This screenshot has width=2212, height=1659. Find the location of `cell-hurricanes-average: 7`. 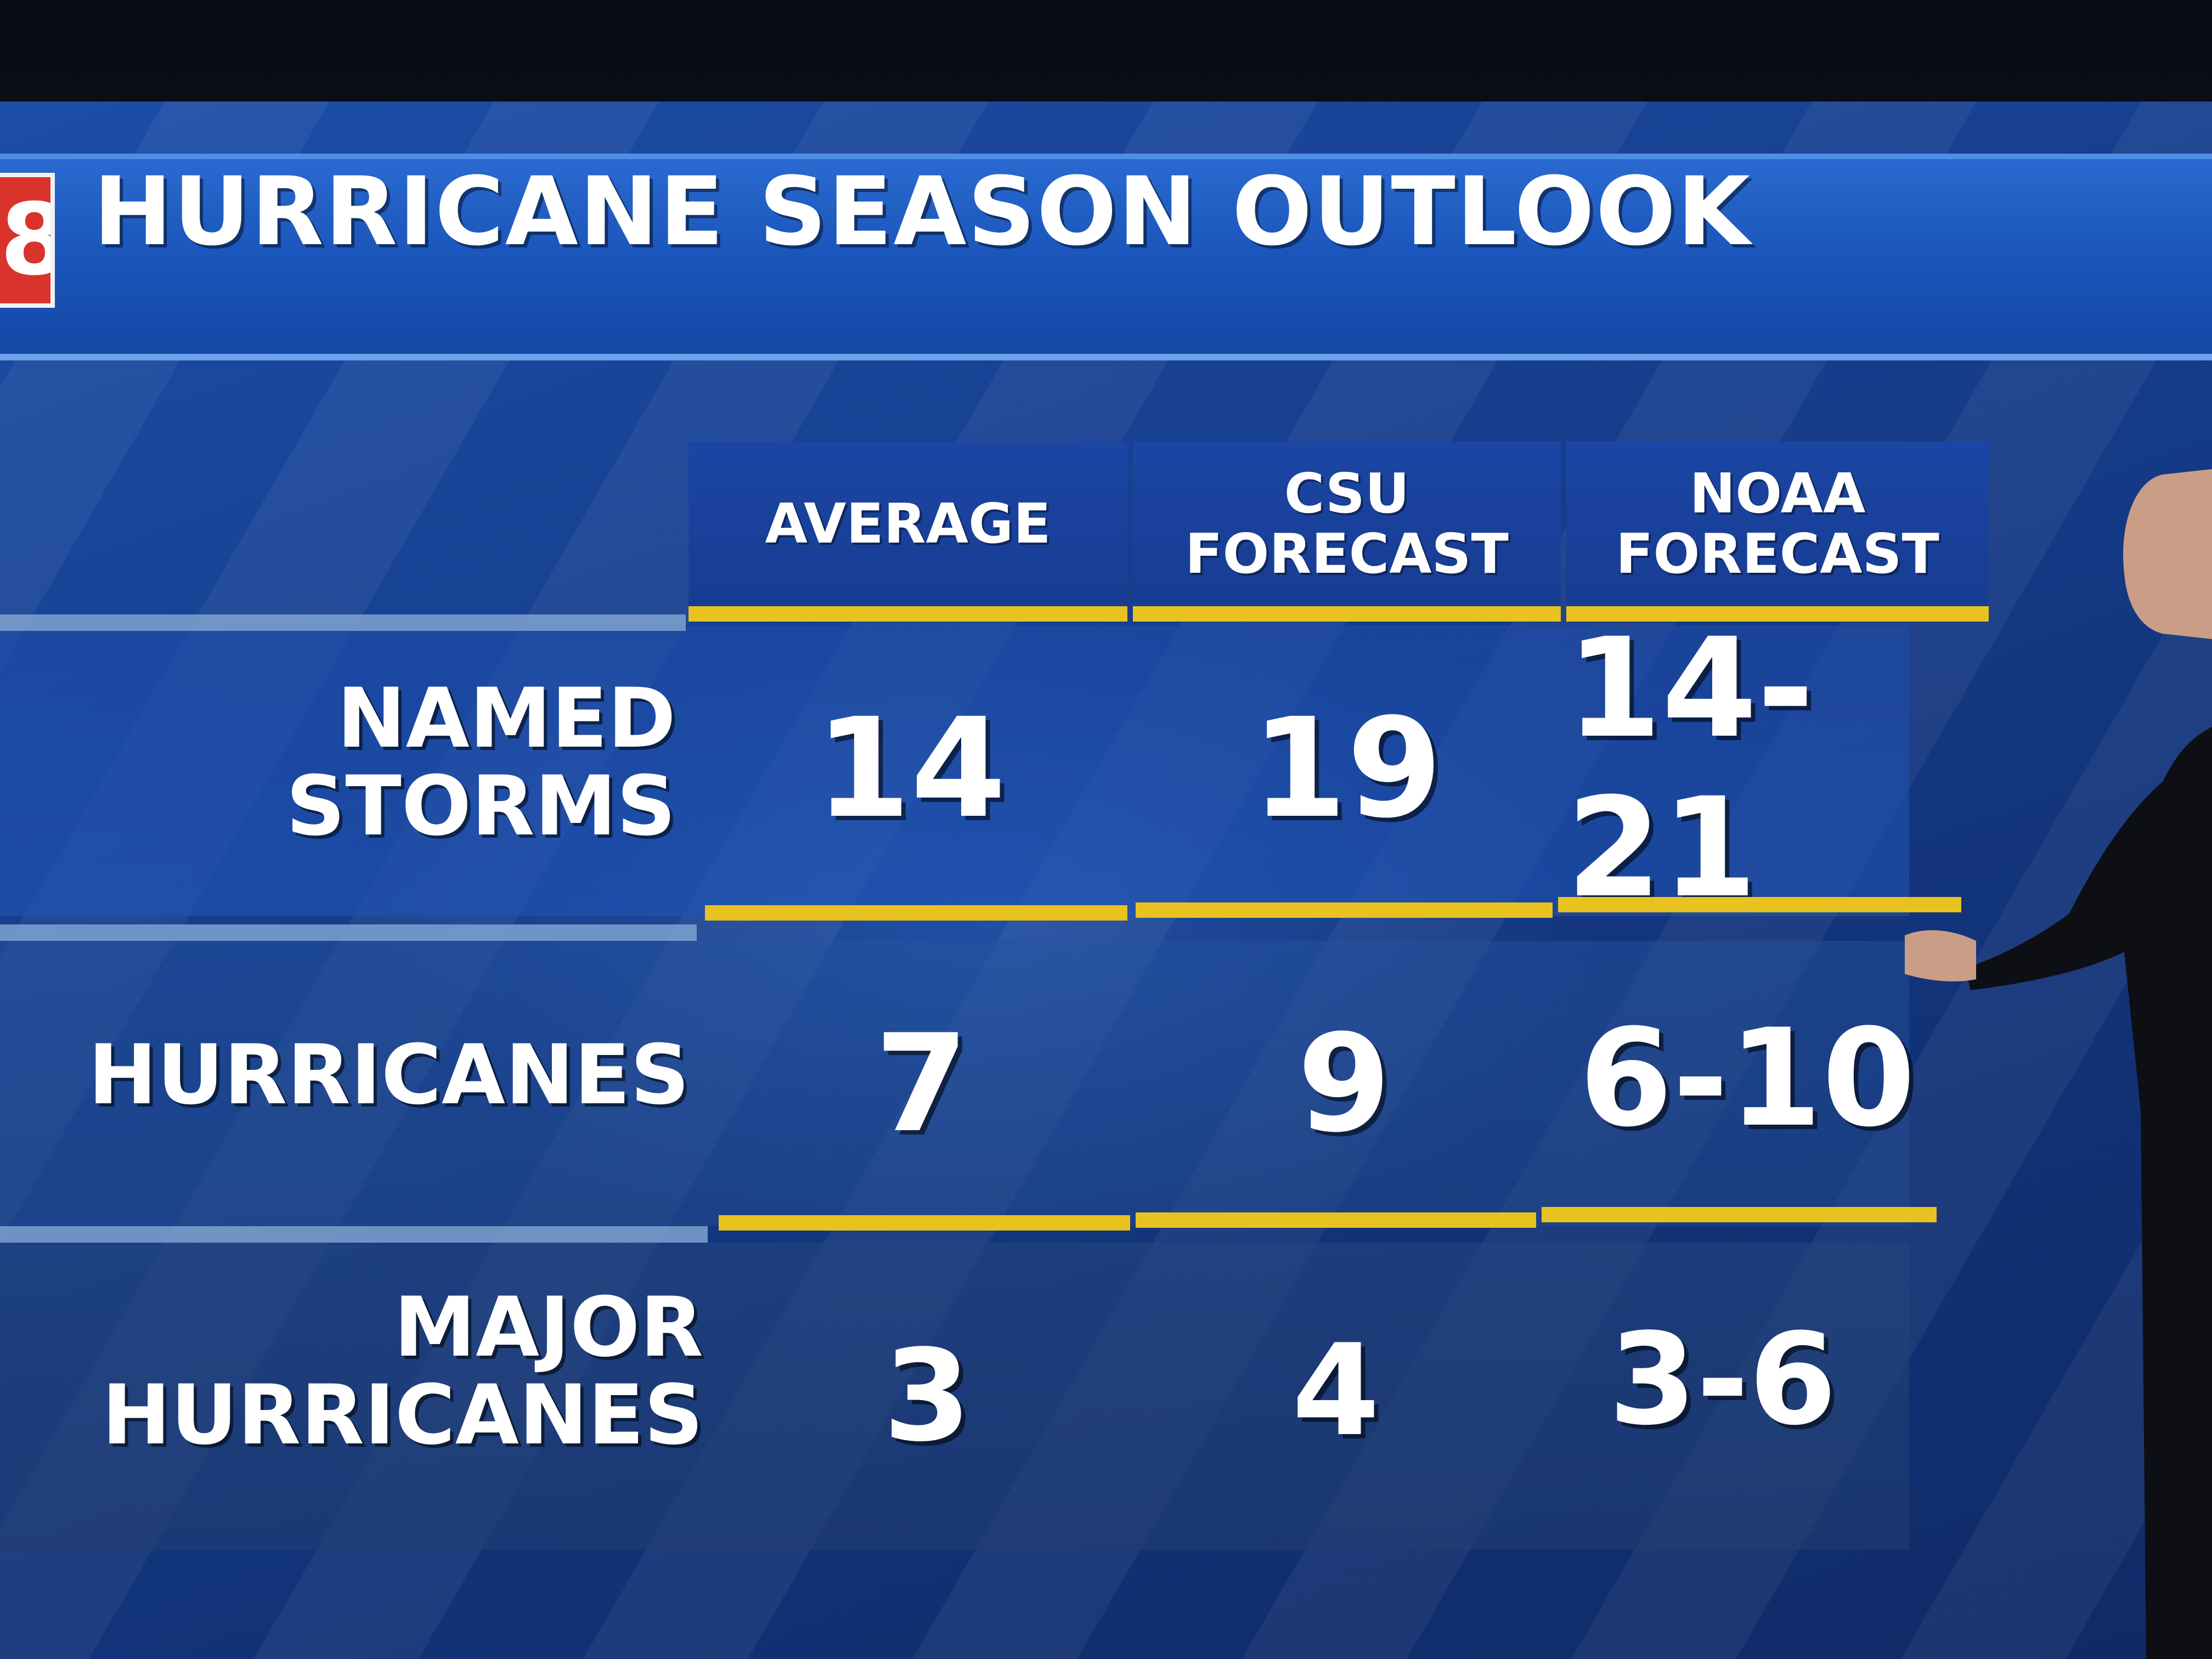

cell-hurricanes-average: 7 is located at coordinates (921, 1083).